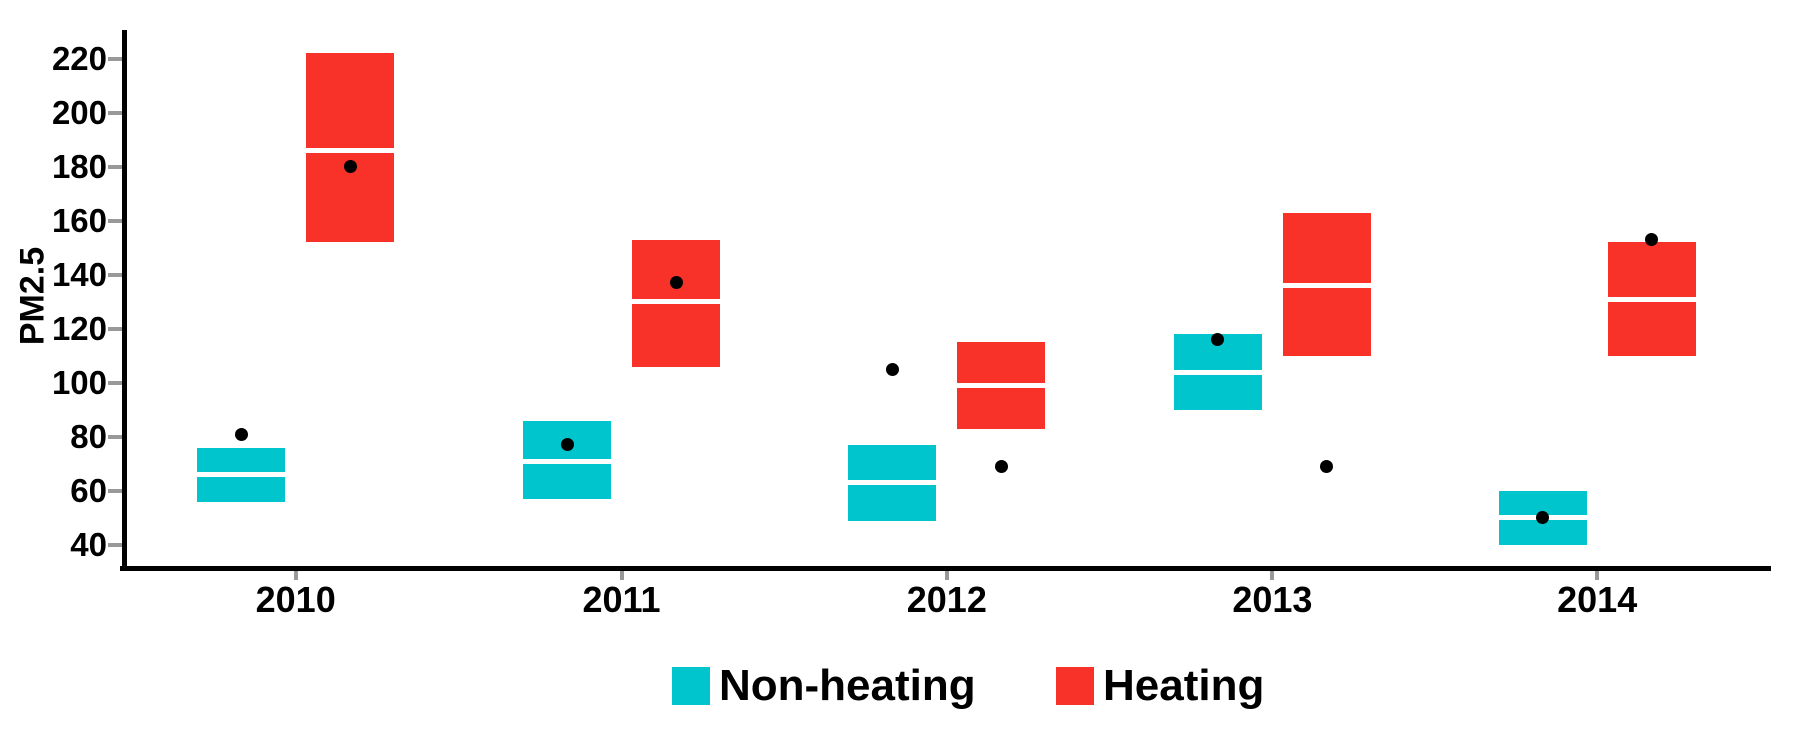  I want to click on legend-item-non-heating: Non-heating, so click(824, 685).